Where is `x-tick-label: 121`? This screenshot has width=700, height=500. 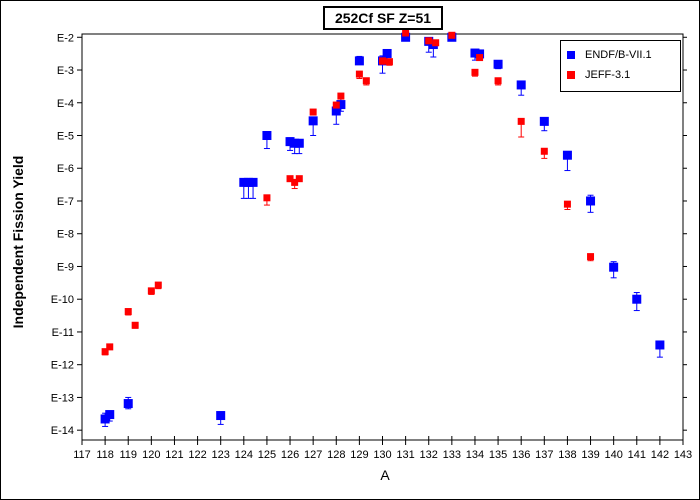 x-tick-label: 121 is located at coordinates (174, 455).